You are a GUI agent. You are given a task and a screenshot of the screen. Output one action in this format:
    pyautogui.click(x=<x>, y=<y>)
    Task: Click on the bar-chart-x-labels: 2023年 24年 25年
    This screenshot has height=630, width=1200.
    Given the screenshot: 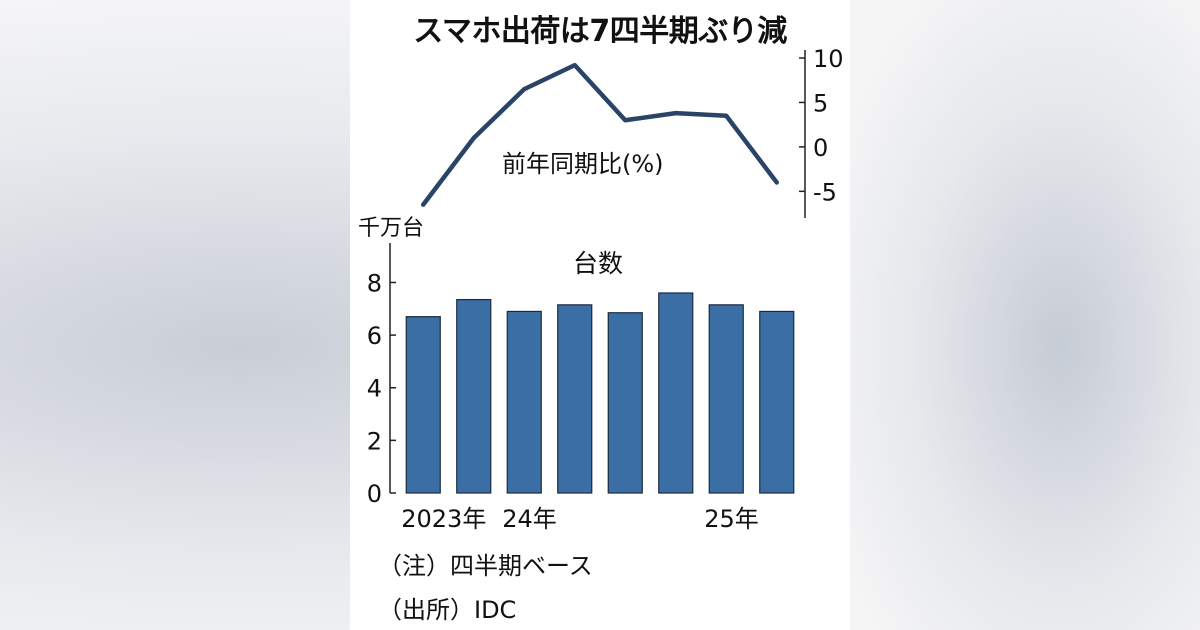 What is the action you would take?
    pyautogui.click(x=580, y=519)
    